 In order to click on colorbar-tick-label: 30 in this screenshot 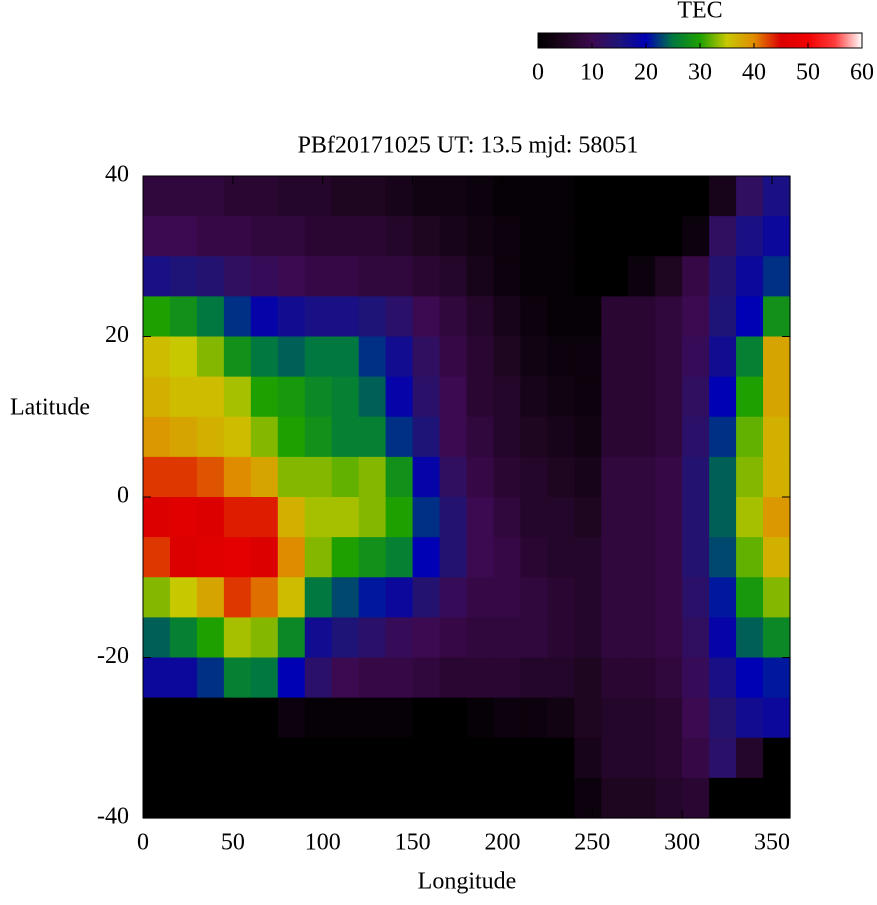, I will do `click(700, 73)`.